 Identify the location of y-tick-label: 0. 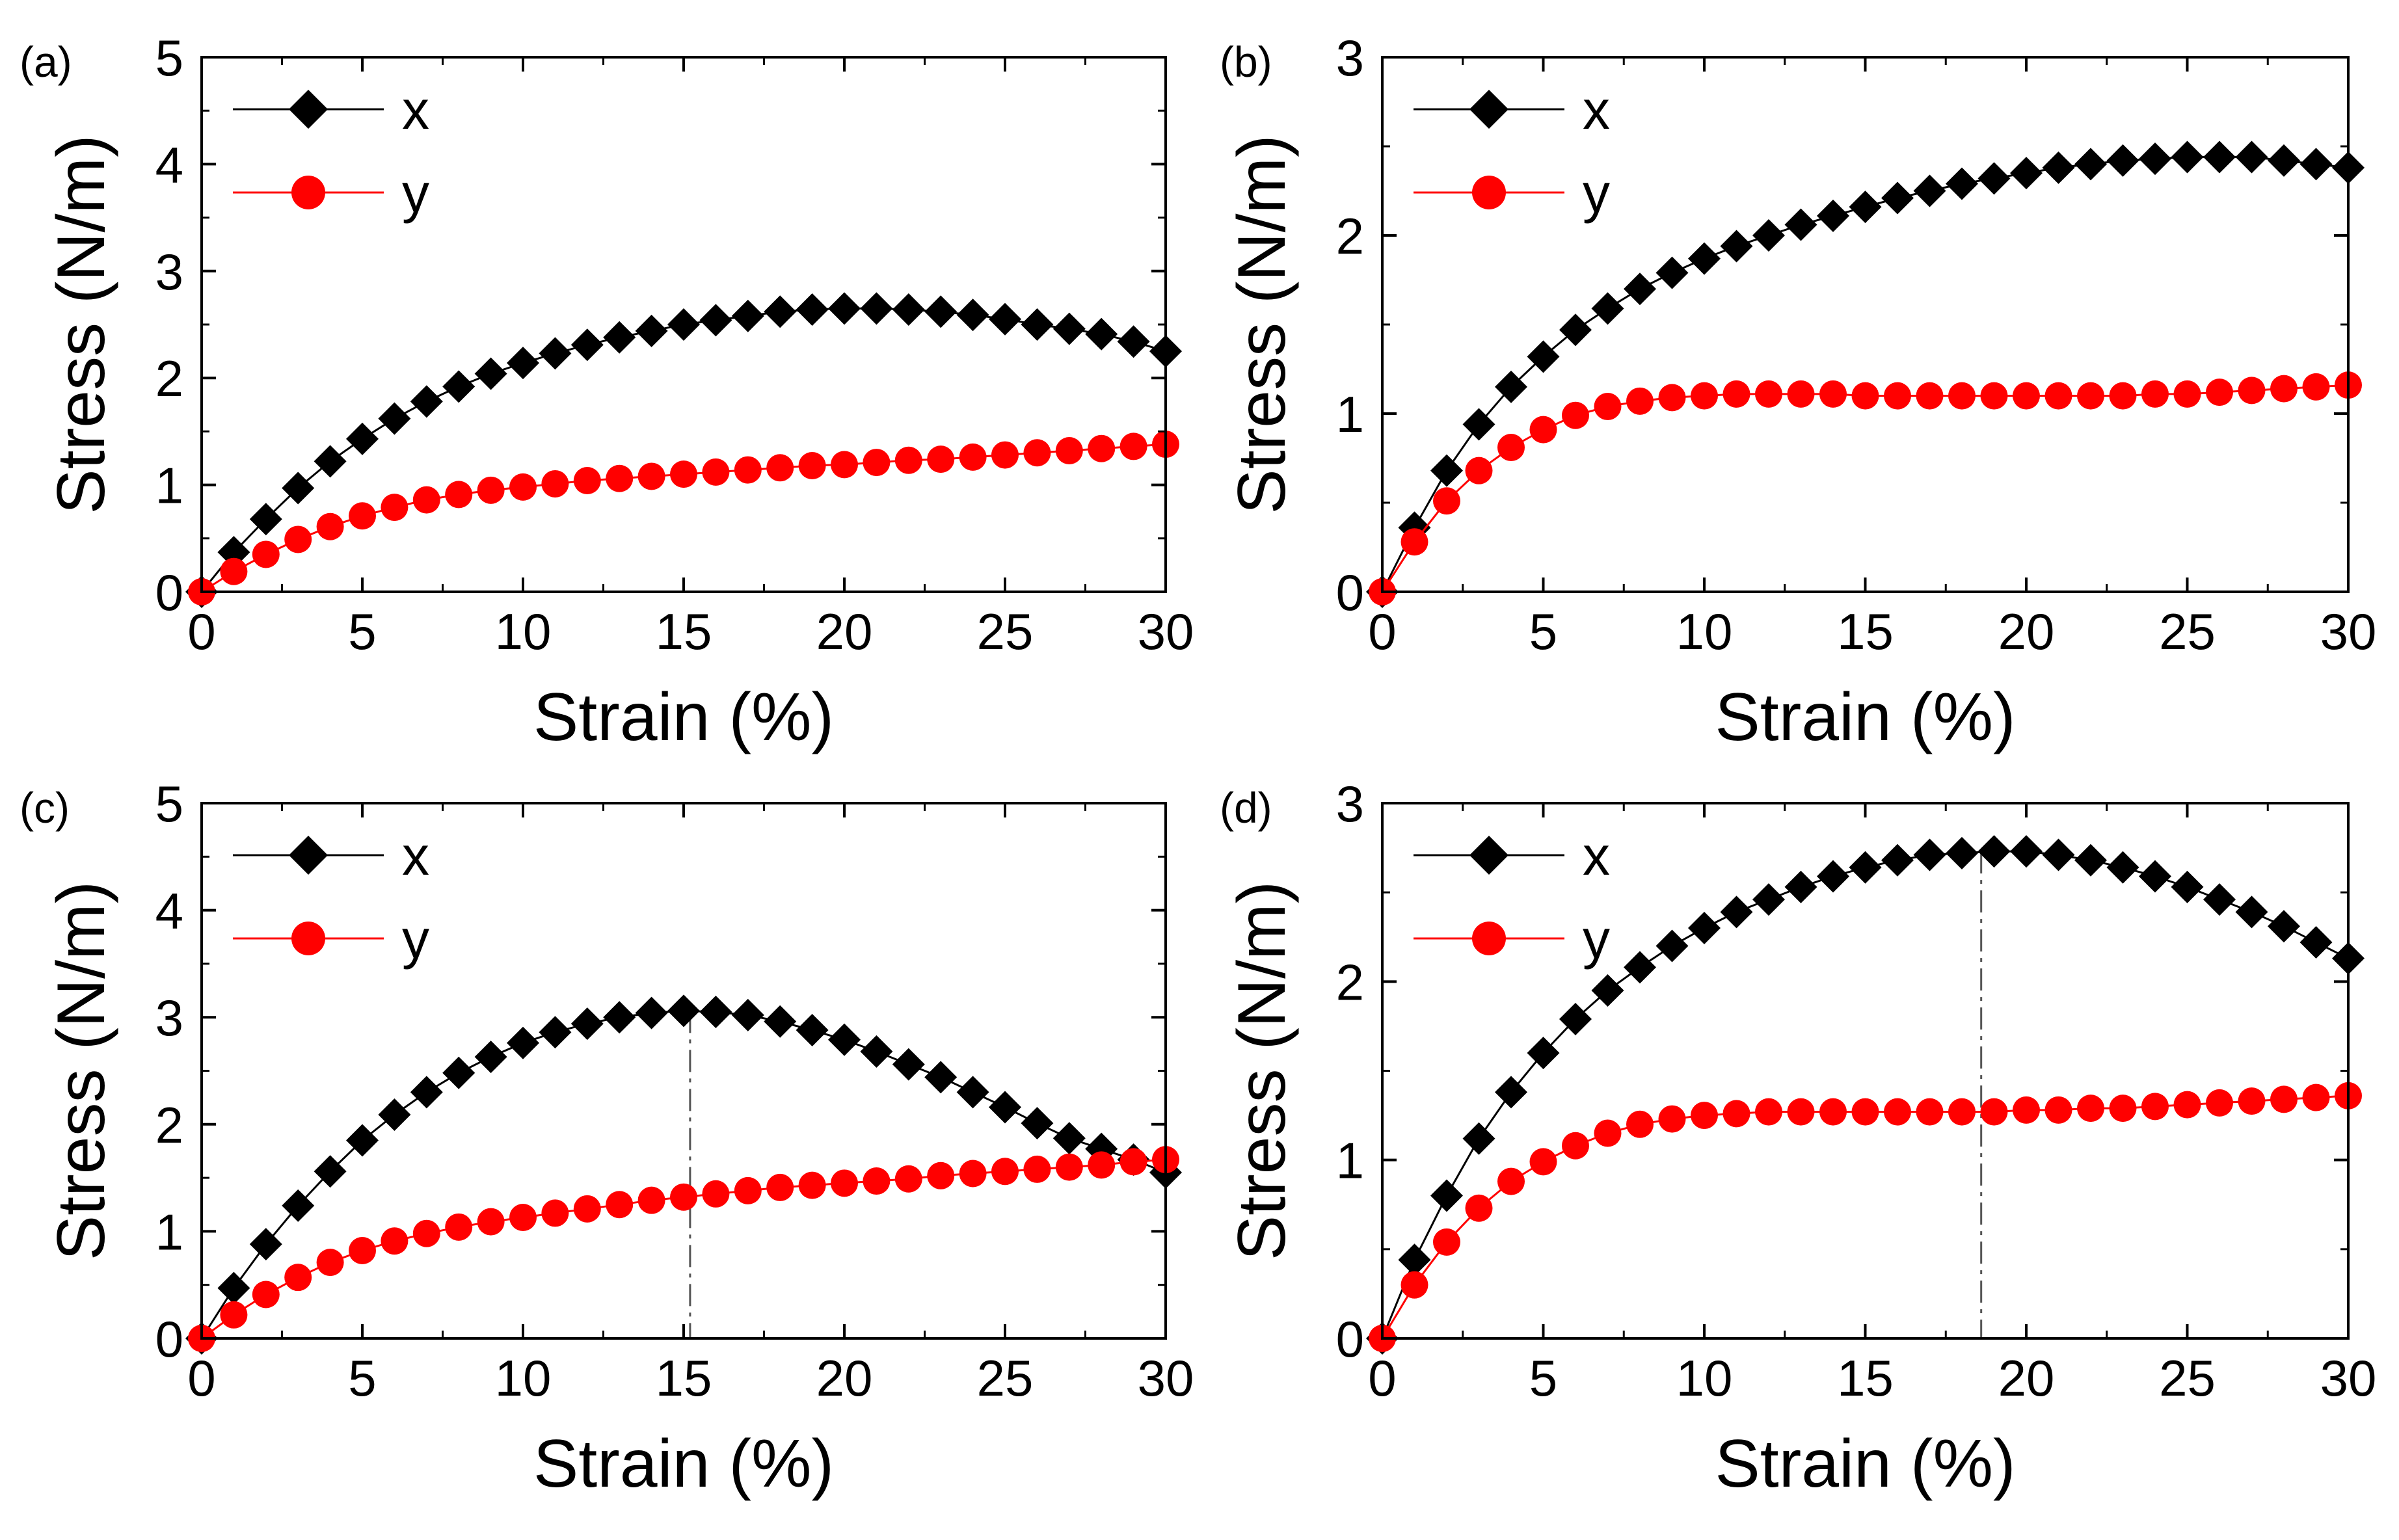
(169, 1339).